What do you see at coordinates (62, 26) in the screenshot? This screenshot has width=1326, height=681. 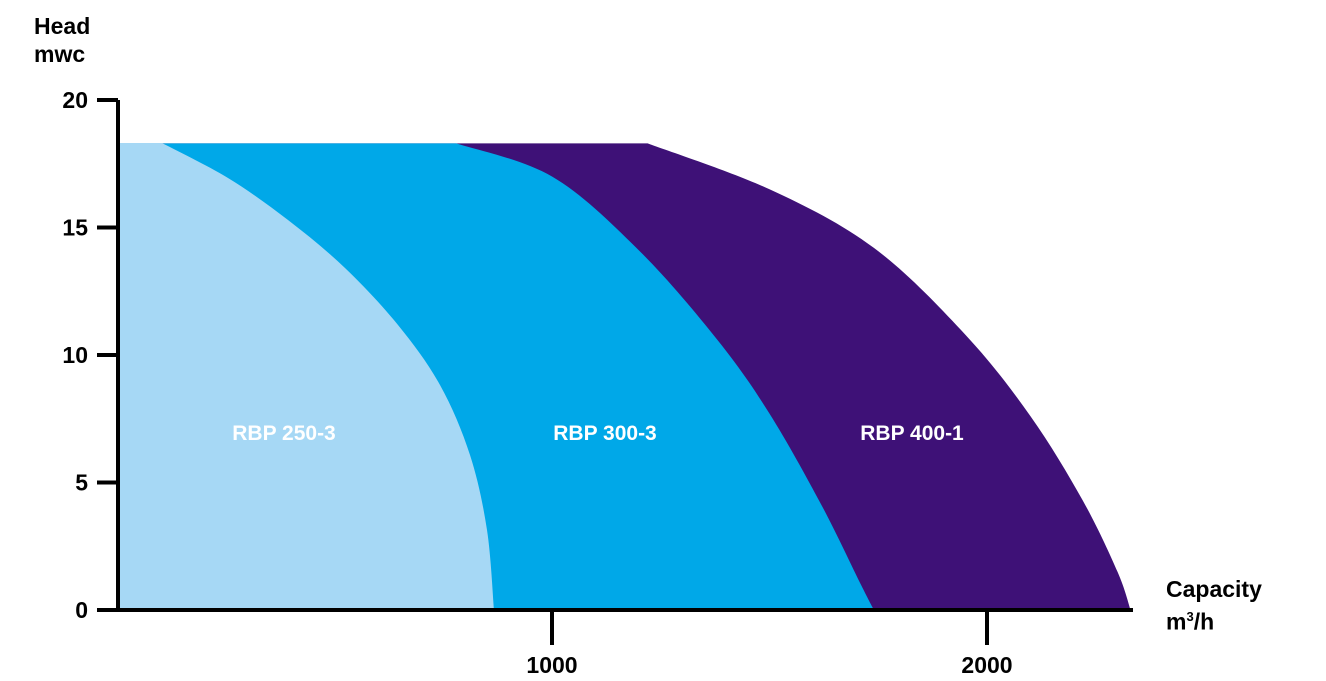 I see `y-axis-label: Head` at bounding box center [62, 26].